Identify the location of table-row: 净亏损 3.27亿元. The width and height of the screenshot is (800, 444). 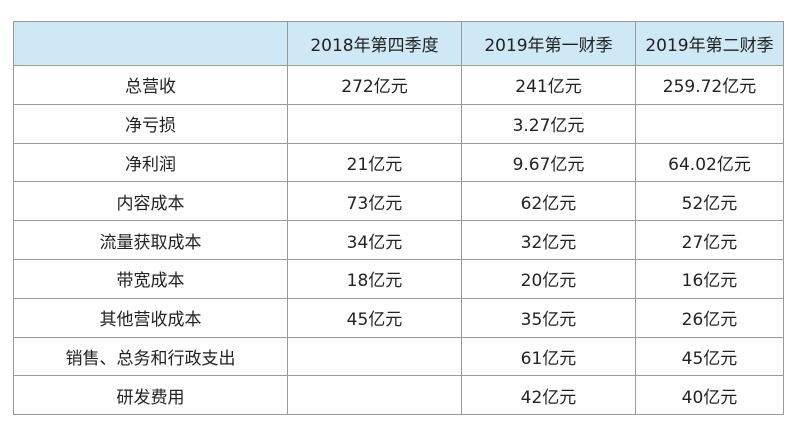
(398, 123).